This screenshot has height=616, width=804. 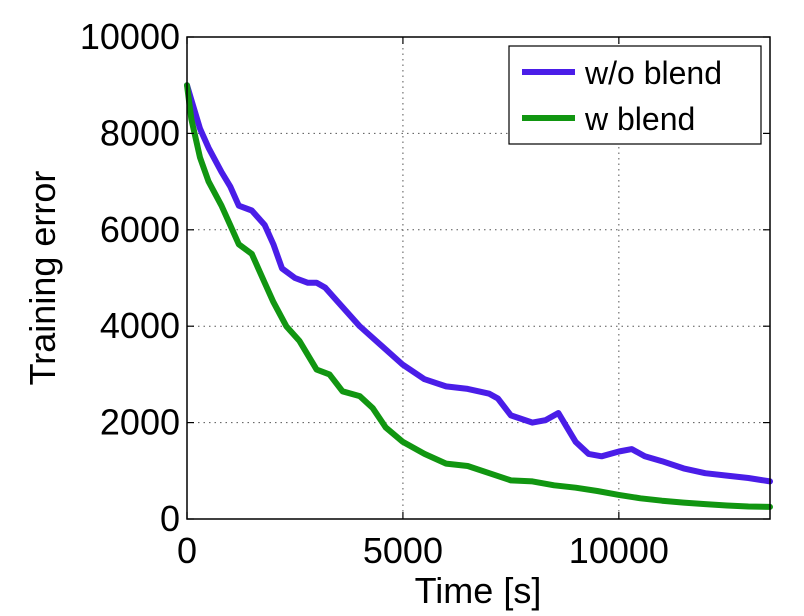 What do you see at coordinates (140, 325) in the screenshot?
I see `y-tick-label: 4000` at bounding box center [140, 325].